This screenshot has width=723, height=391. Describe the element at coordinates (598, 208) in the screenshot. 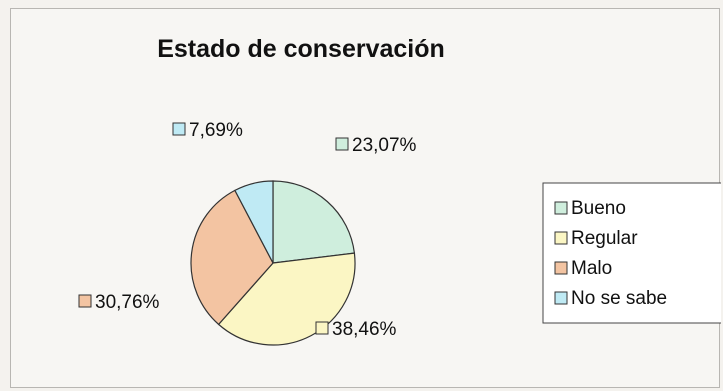

I see `legend-label-bueno: Bueno` at that location.